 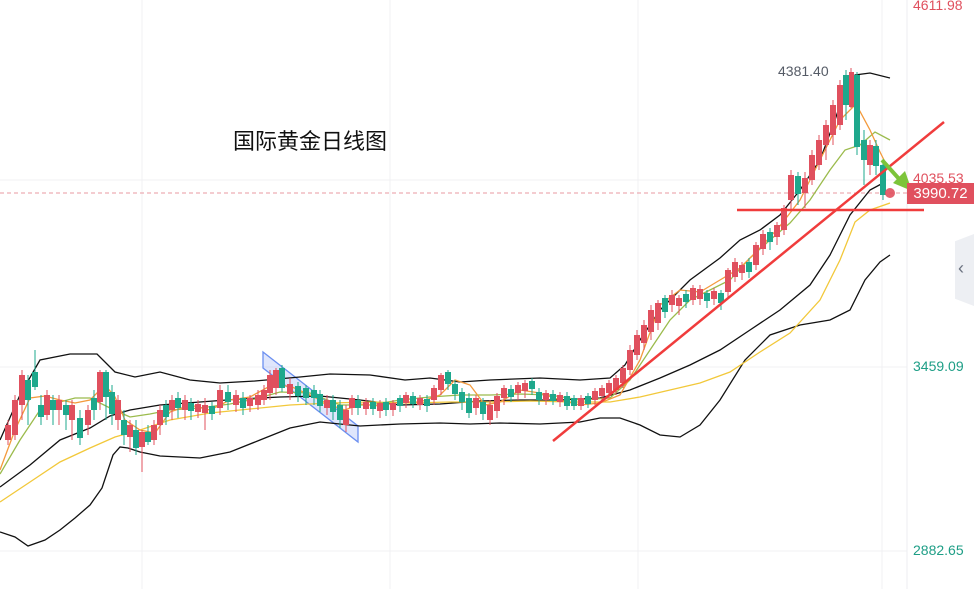 I want to click on axis-tick-top: 4611.98, so click(x=938, y=6).